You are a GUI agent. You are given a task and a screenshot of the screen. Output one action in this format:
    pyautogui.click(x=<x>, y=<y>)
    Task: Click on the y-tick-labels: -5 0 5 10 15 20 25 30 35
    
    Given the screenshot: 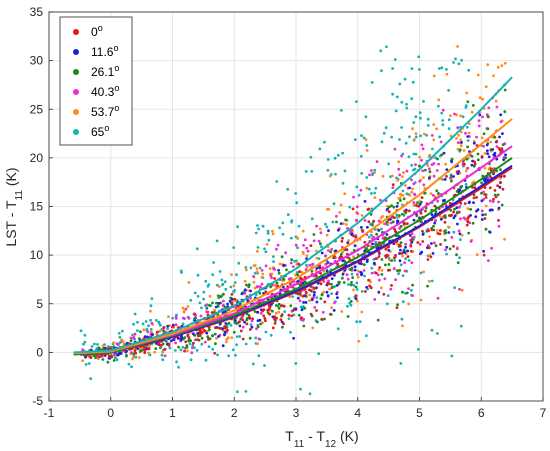 What is the action you would take?
    pyautogui.click(x=37, y=206)
    